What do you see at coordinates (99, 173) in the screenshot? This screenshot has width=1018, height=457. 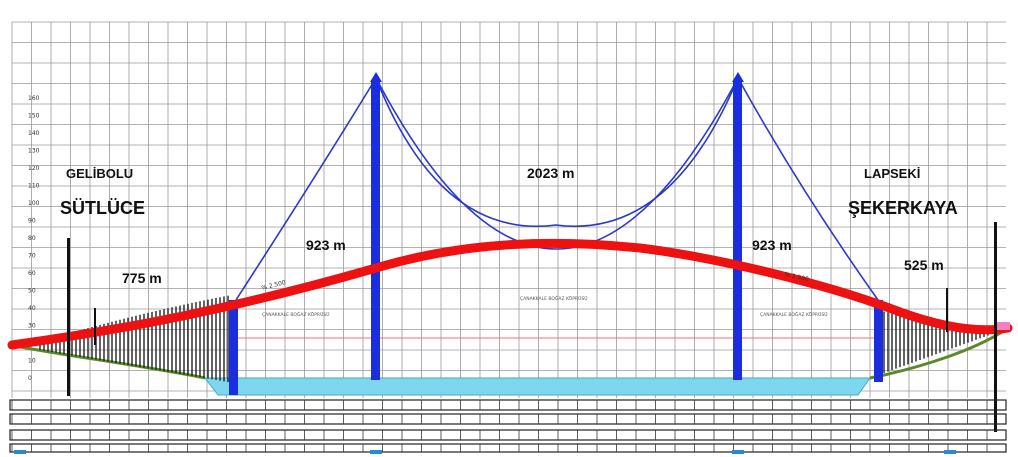 I see `left-region-label: GELİBOLU` at bounding box center [99, 173].